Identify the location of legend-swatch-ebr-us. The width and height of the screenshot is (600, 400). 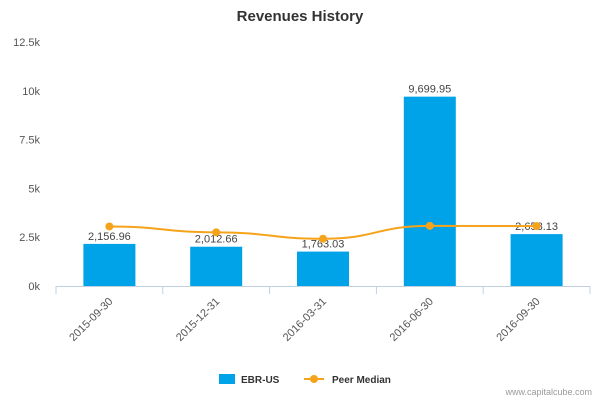
(227, 379).